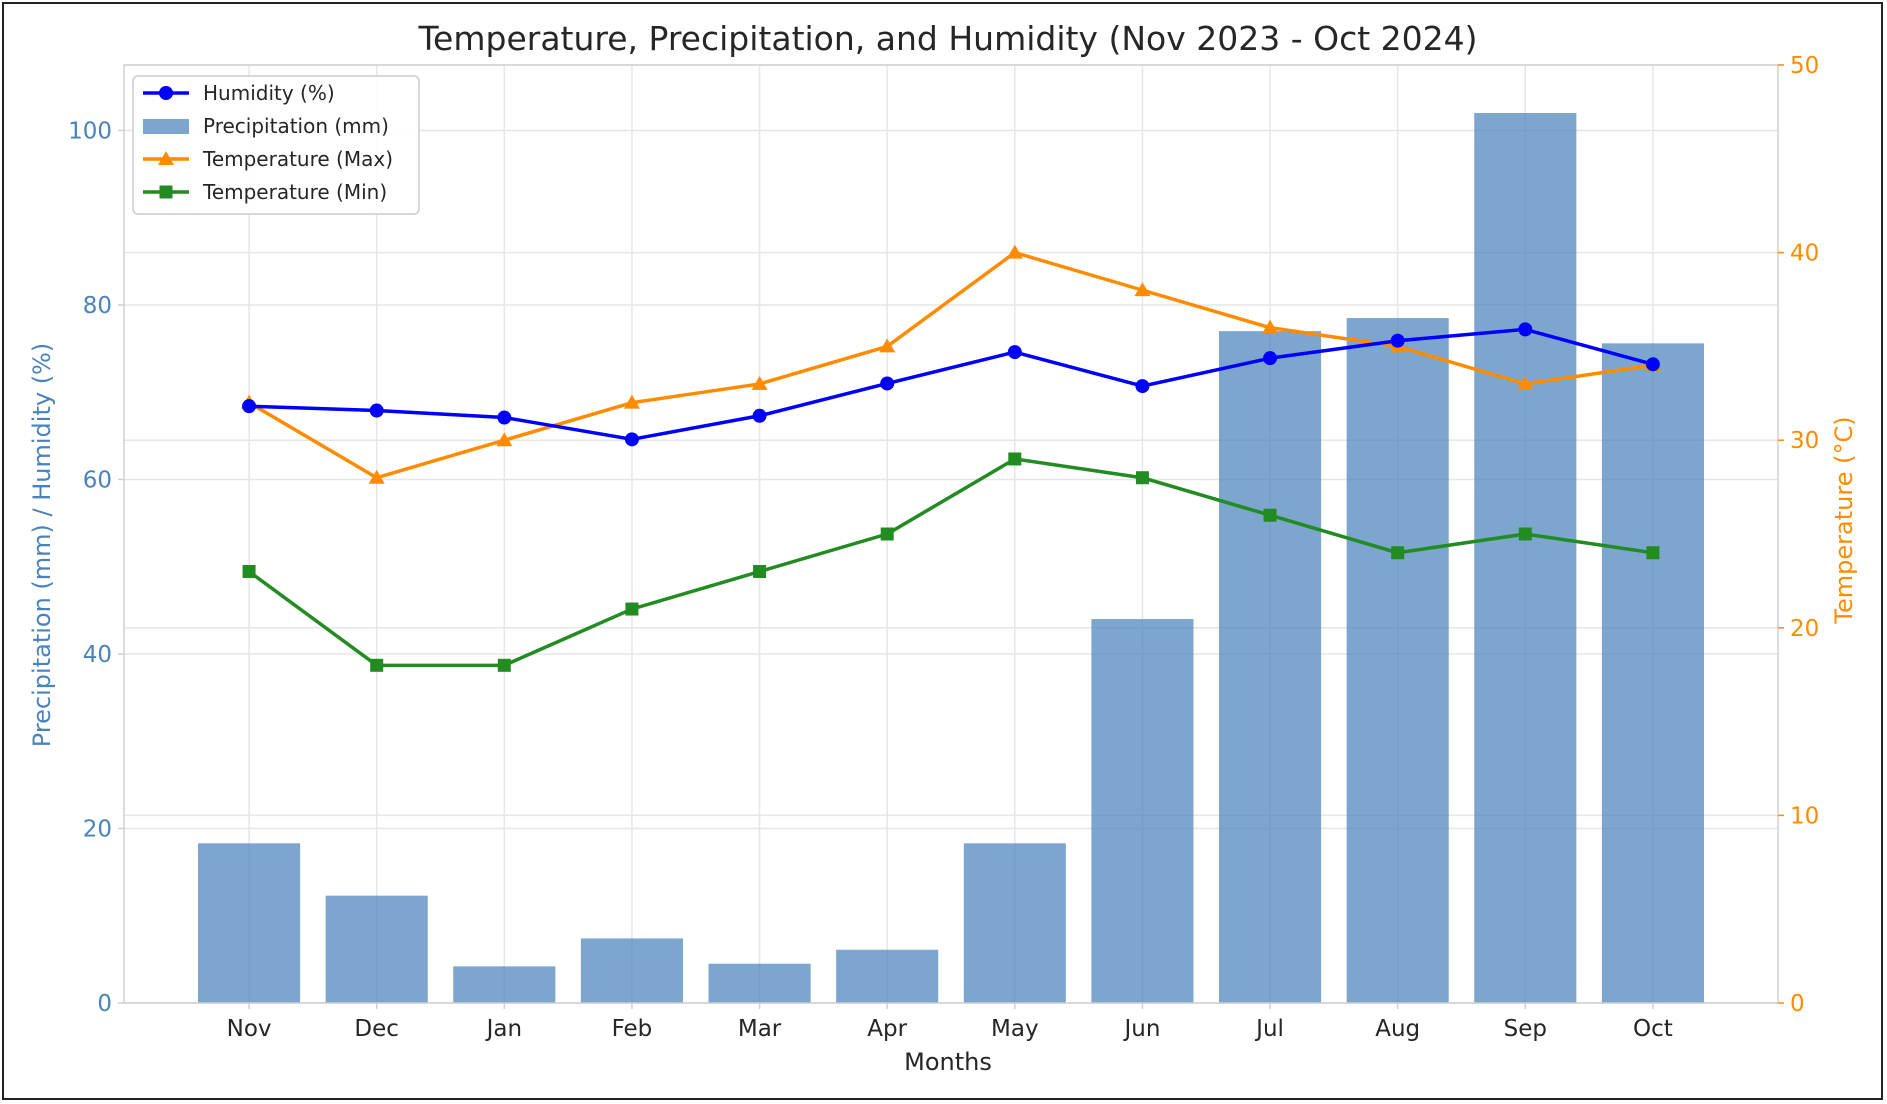 The width and height of the screenshot is (1887, 1104). I want to click on x-tick-label: Dec, so click(376, 1029).